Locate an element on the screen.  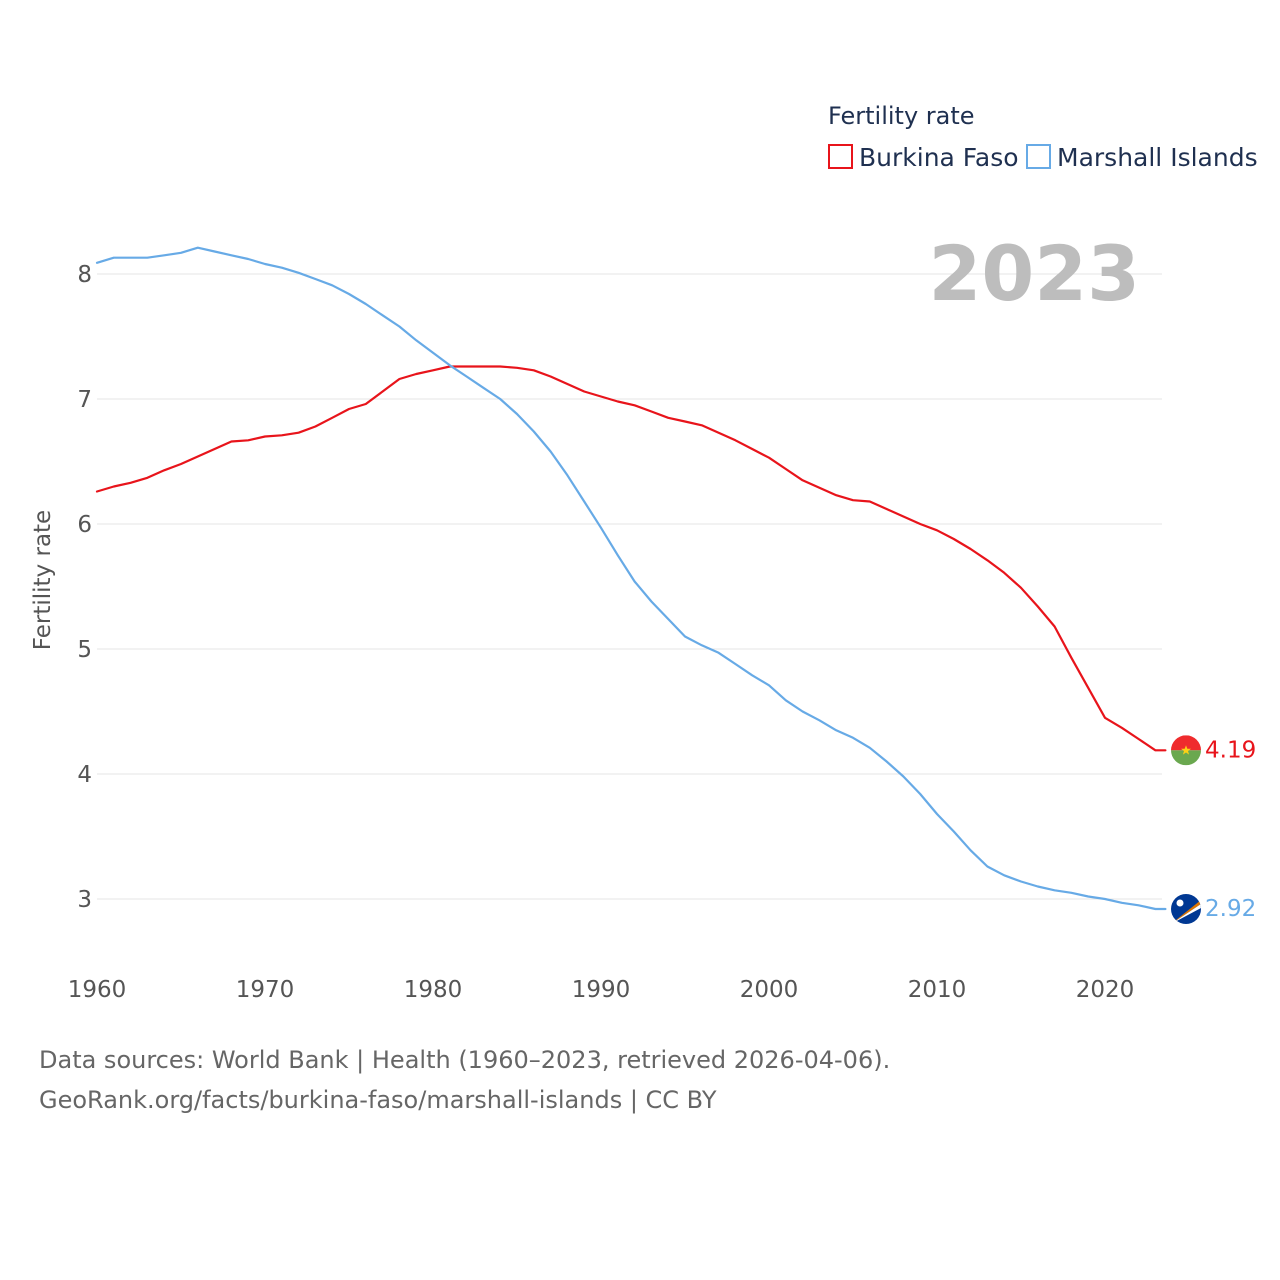
y-tick-label: 4 is located at coordinates (84, 775).